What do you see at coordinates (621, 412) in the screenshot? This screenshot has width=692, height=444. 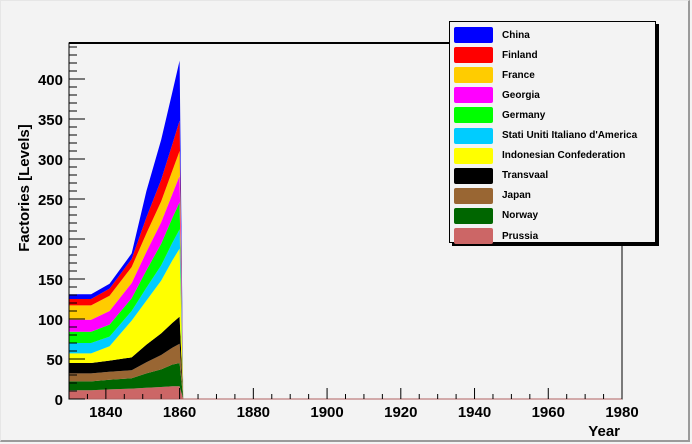 I see `x-tick-label: 1980` at bounding box center [621, 412].